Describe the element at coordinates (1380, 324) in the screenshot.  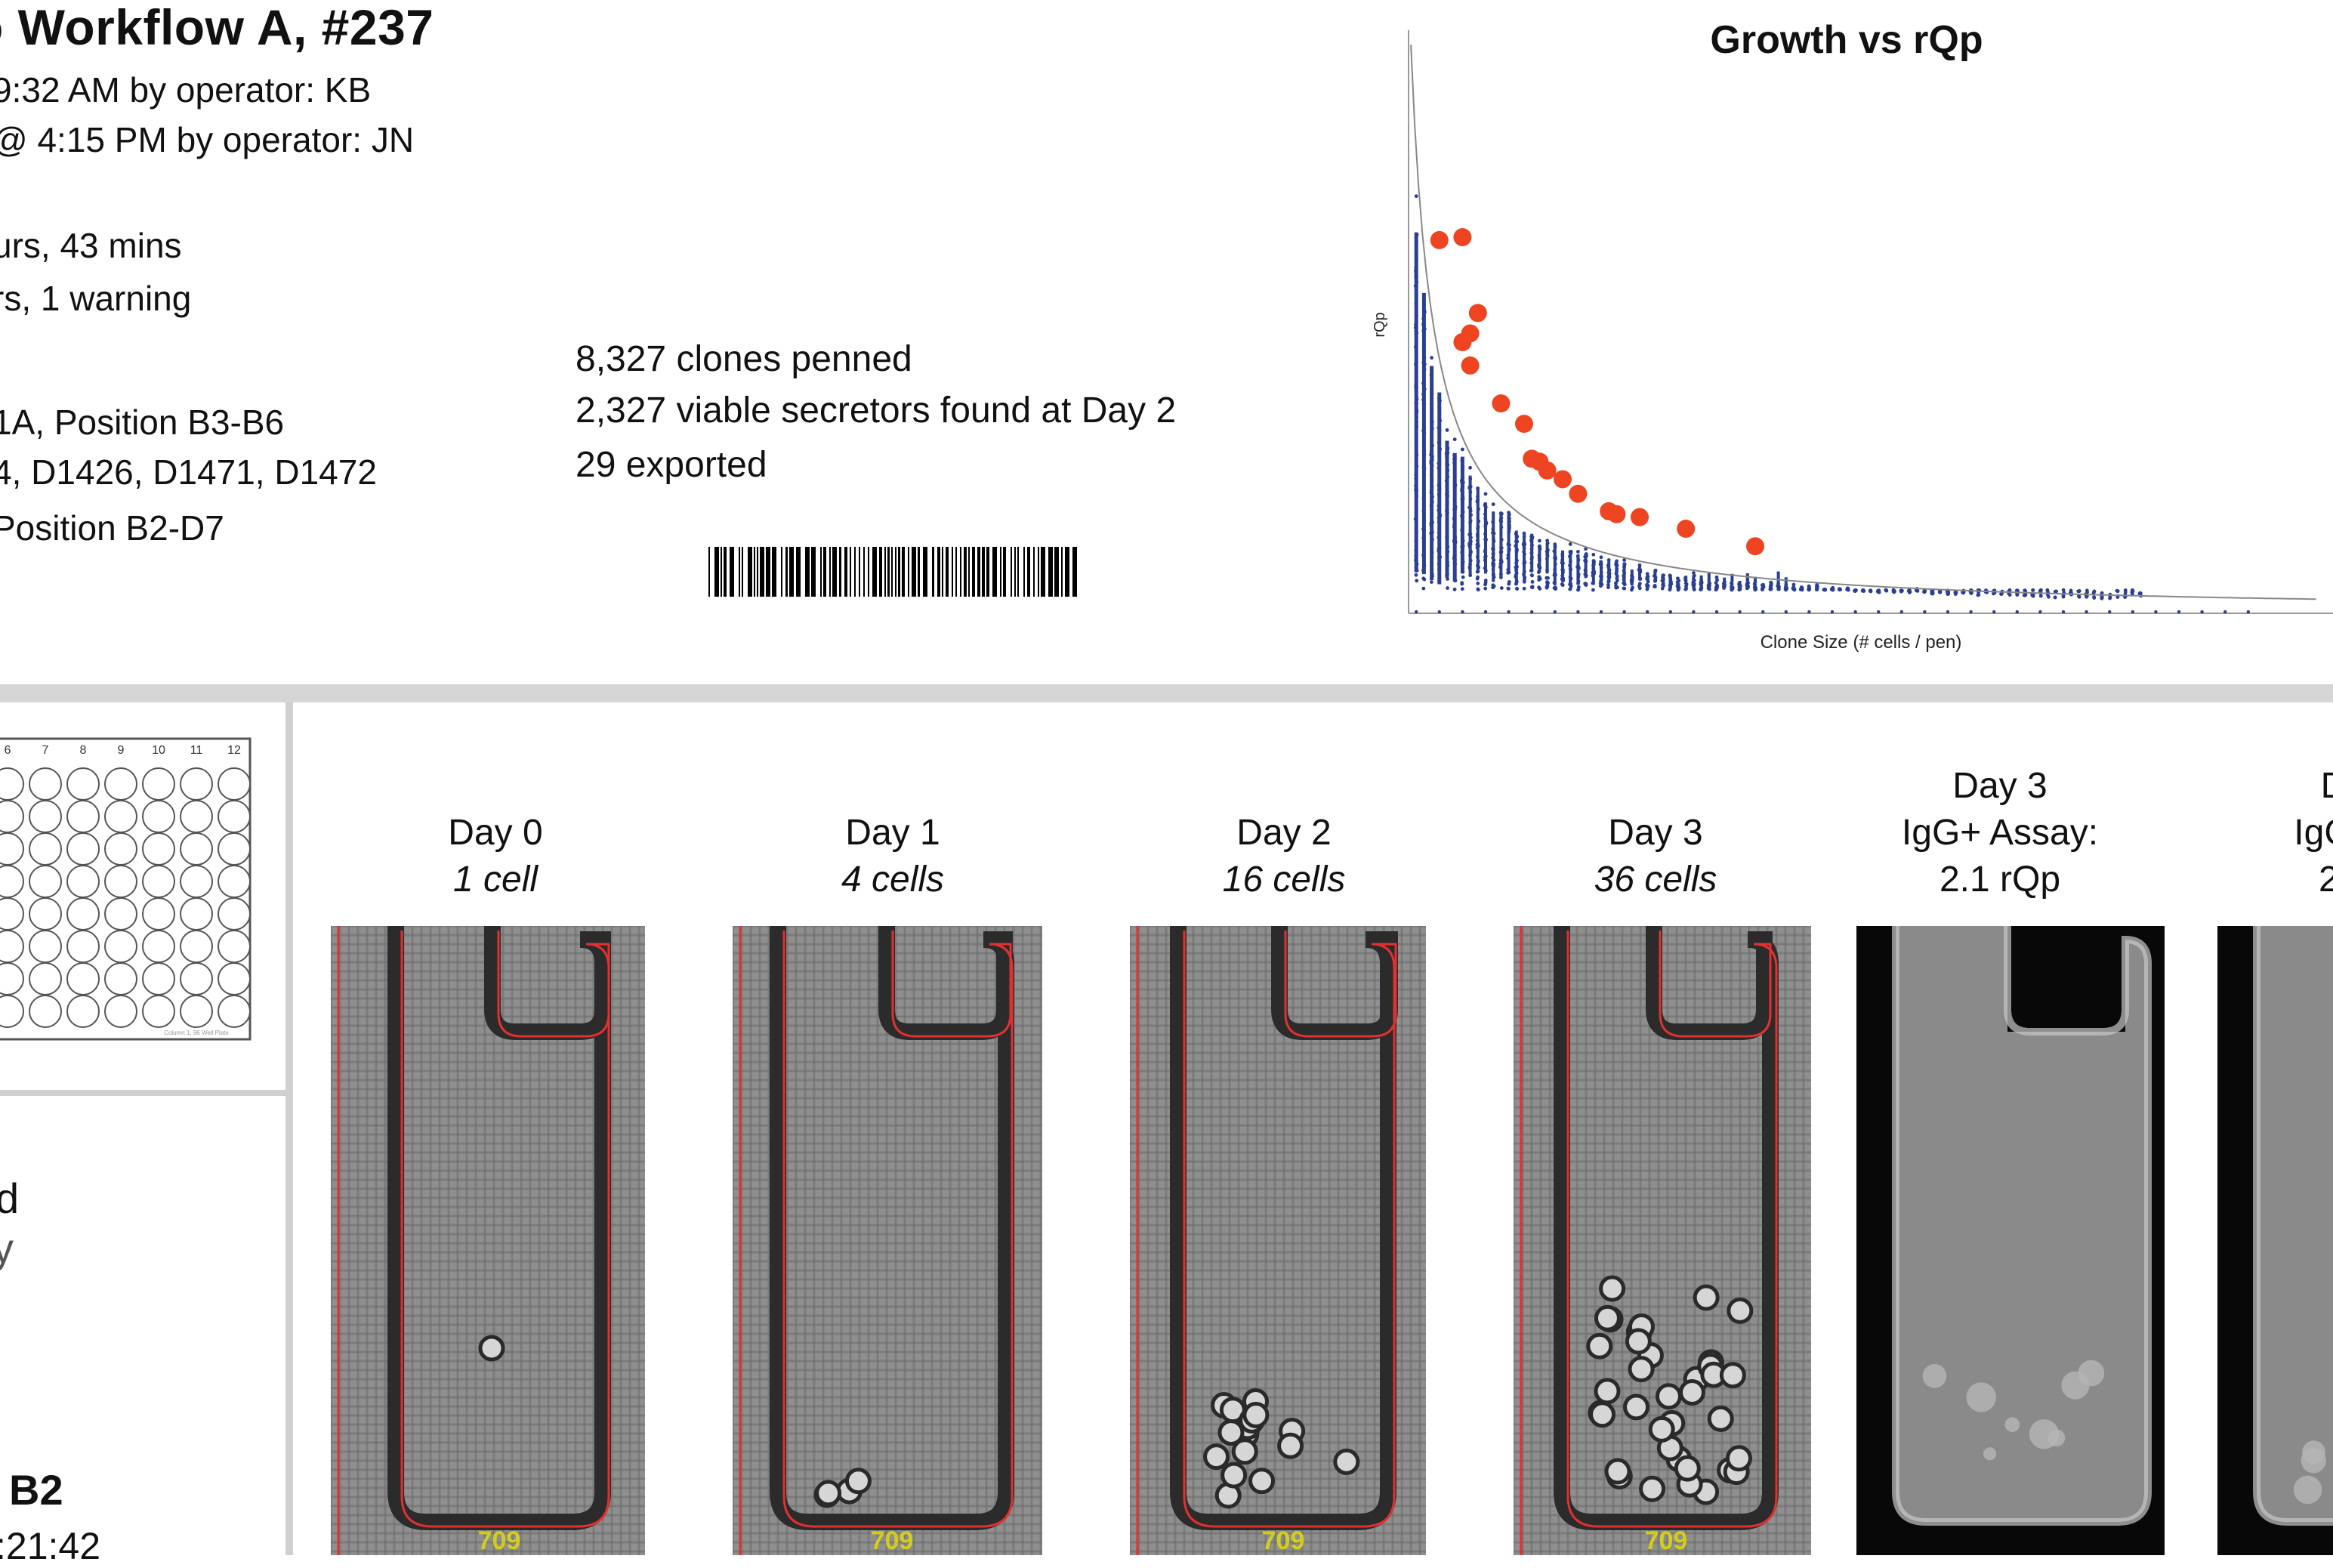
I see `chart-y-axis-label: rQp` at that location.